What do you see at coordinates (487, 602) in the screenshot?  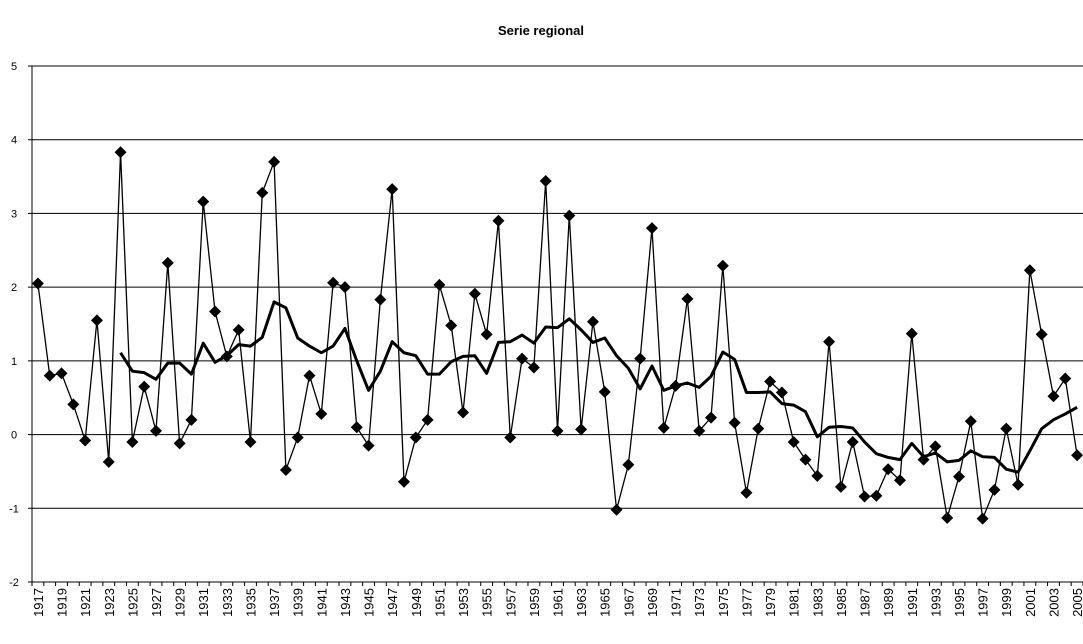 I see `x-tick-label: 1955` at bounding box center [487, 602].